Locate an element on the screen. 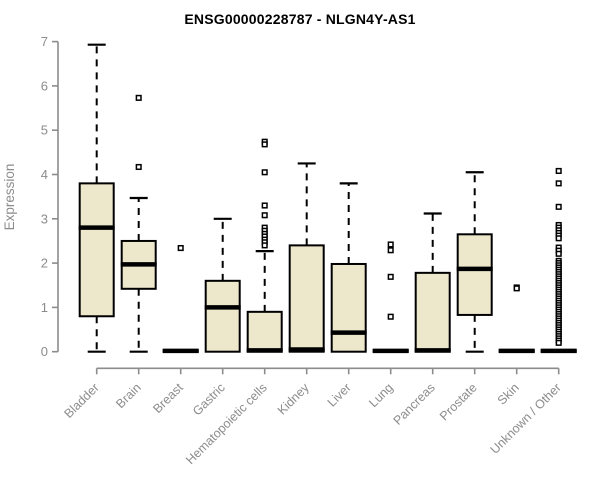  y-tick-label: 0 is located at coordinates (44, 351).